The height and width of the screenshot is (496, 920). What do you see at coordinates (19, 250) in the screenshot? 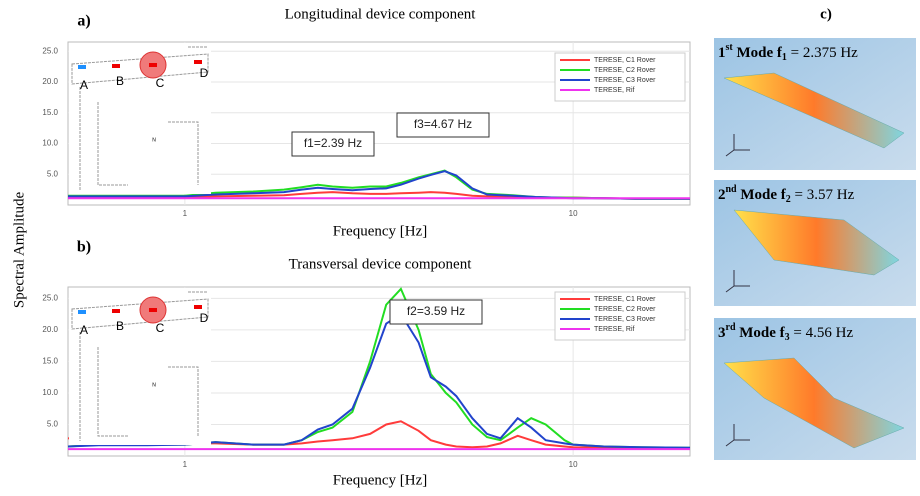
I see `y-axis-label: Spectral Amplitude` at bounding box center [19, 250].